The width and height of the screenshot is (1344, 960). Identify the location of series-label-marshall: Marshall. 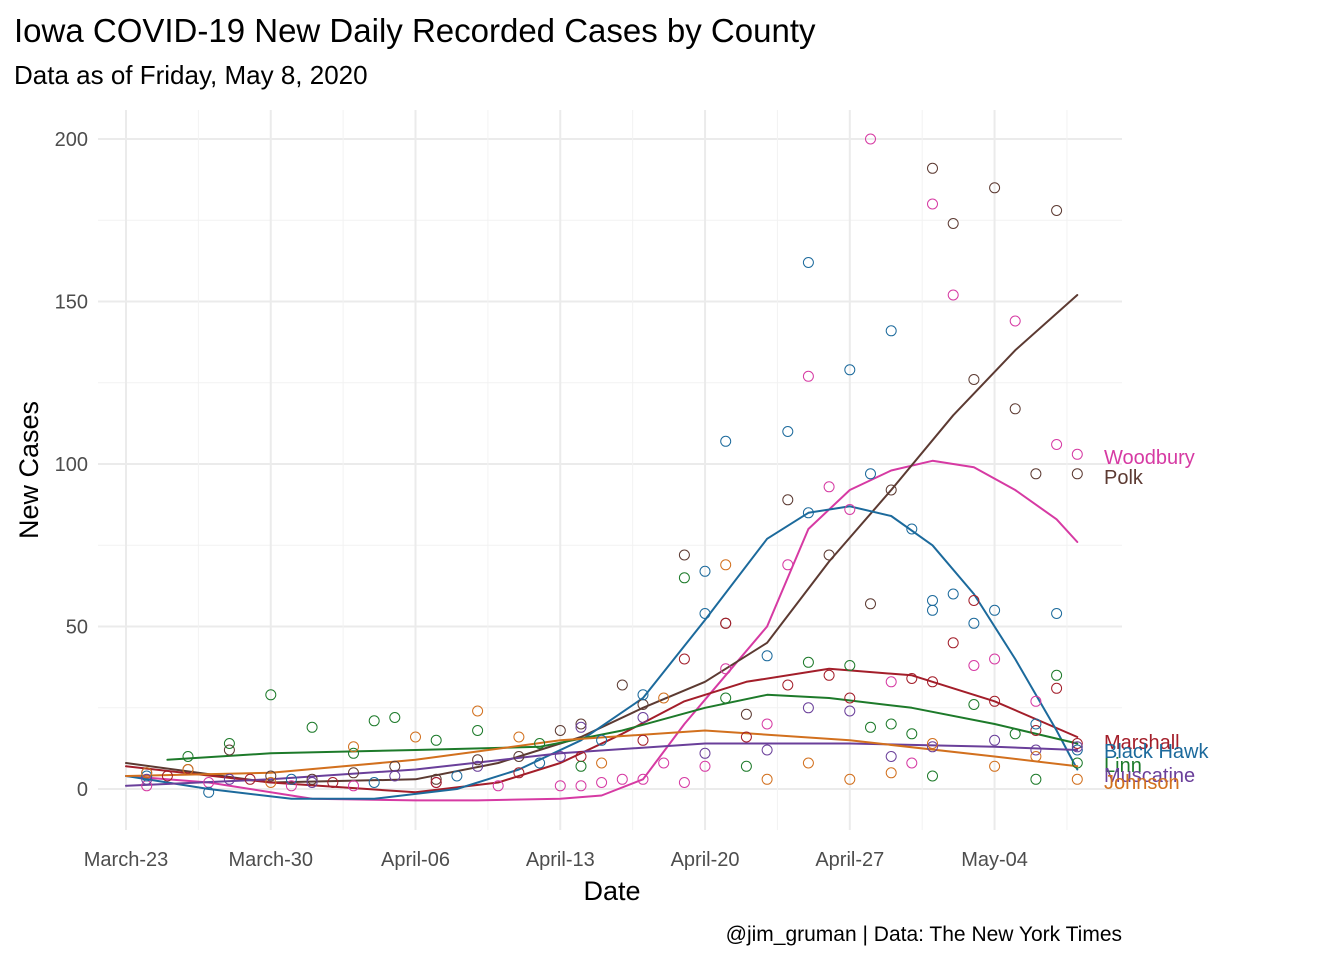
(1142, 743).